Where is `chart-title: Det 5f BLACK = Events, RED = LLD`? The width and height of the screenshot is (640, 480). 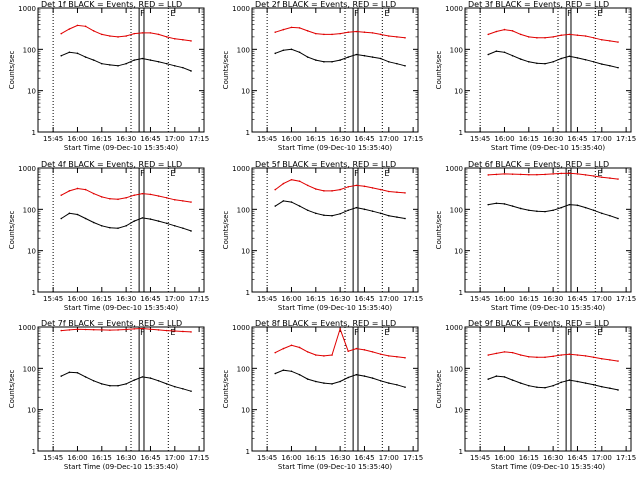 chart-title: Det 5f BLACK = Events, RED = LLD is located at coordinates (325, 164).